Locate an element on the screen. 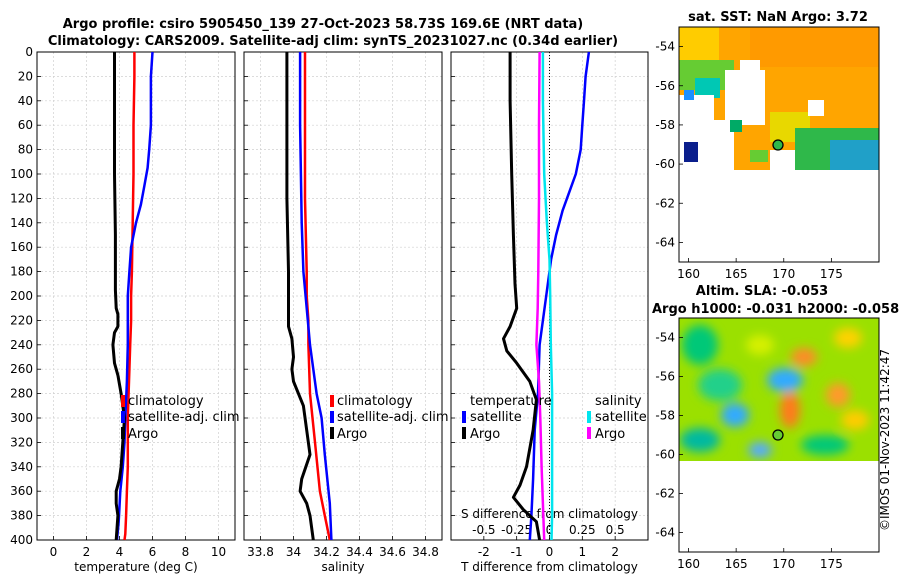  sst-green-pixel is located at coordinates (736, 126).